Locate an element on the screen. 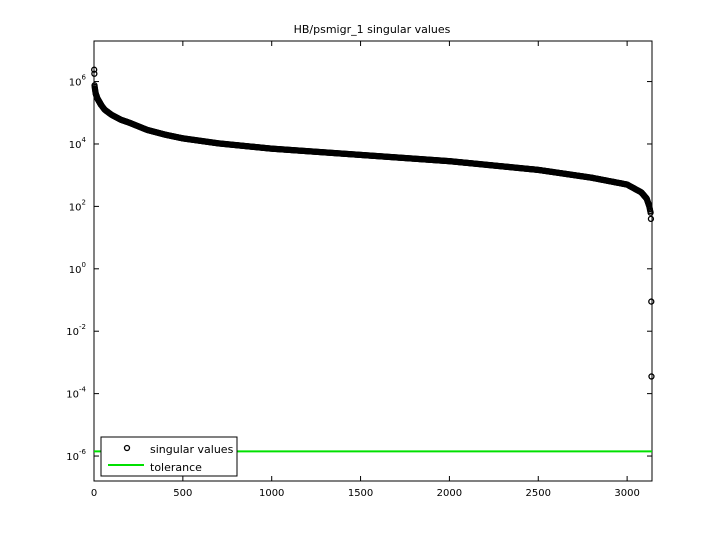 This screenshot has height=540, width=720. legend-label-tolerance: tolerance is located at coordinates (176, 467).